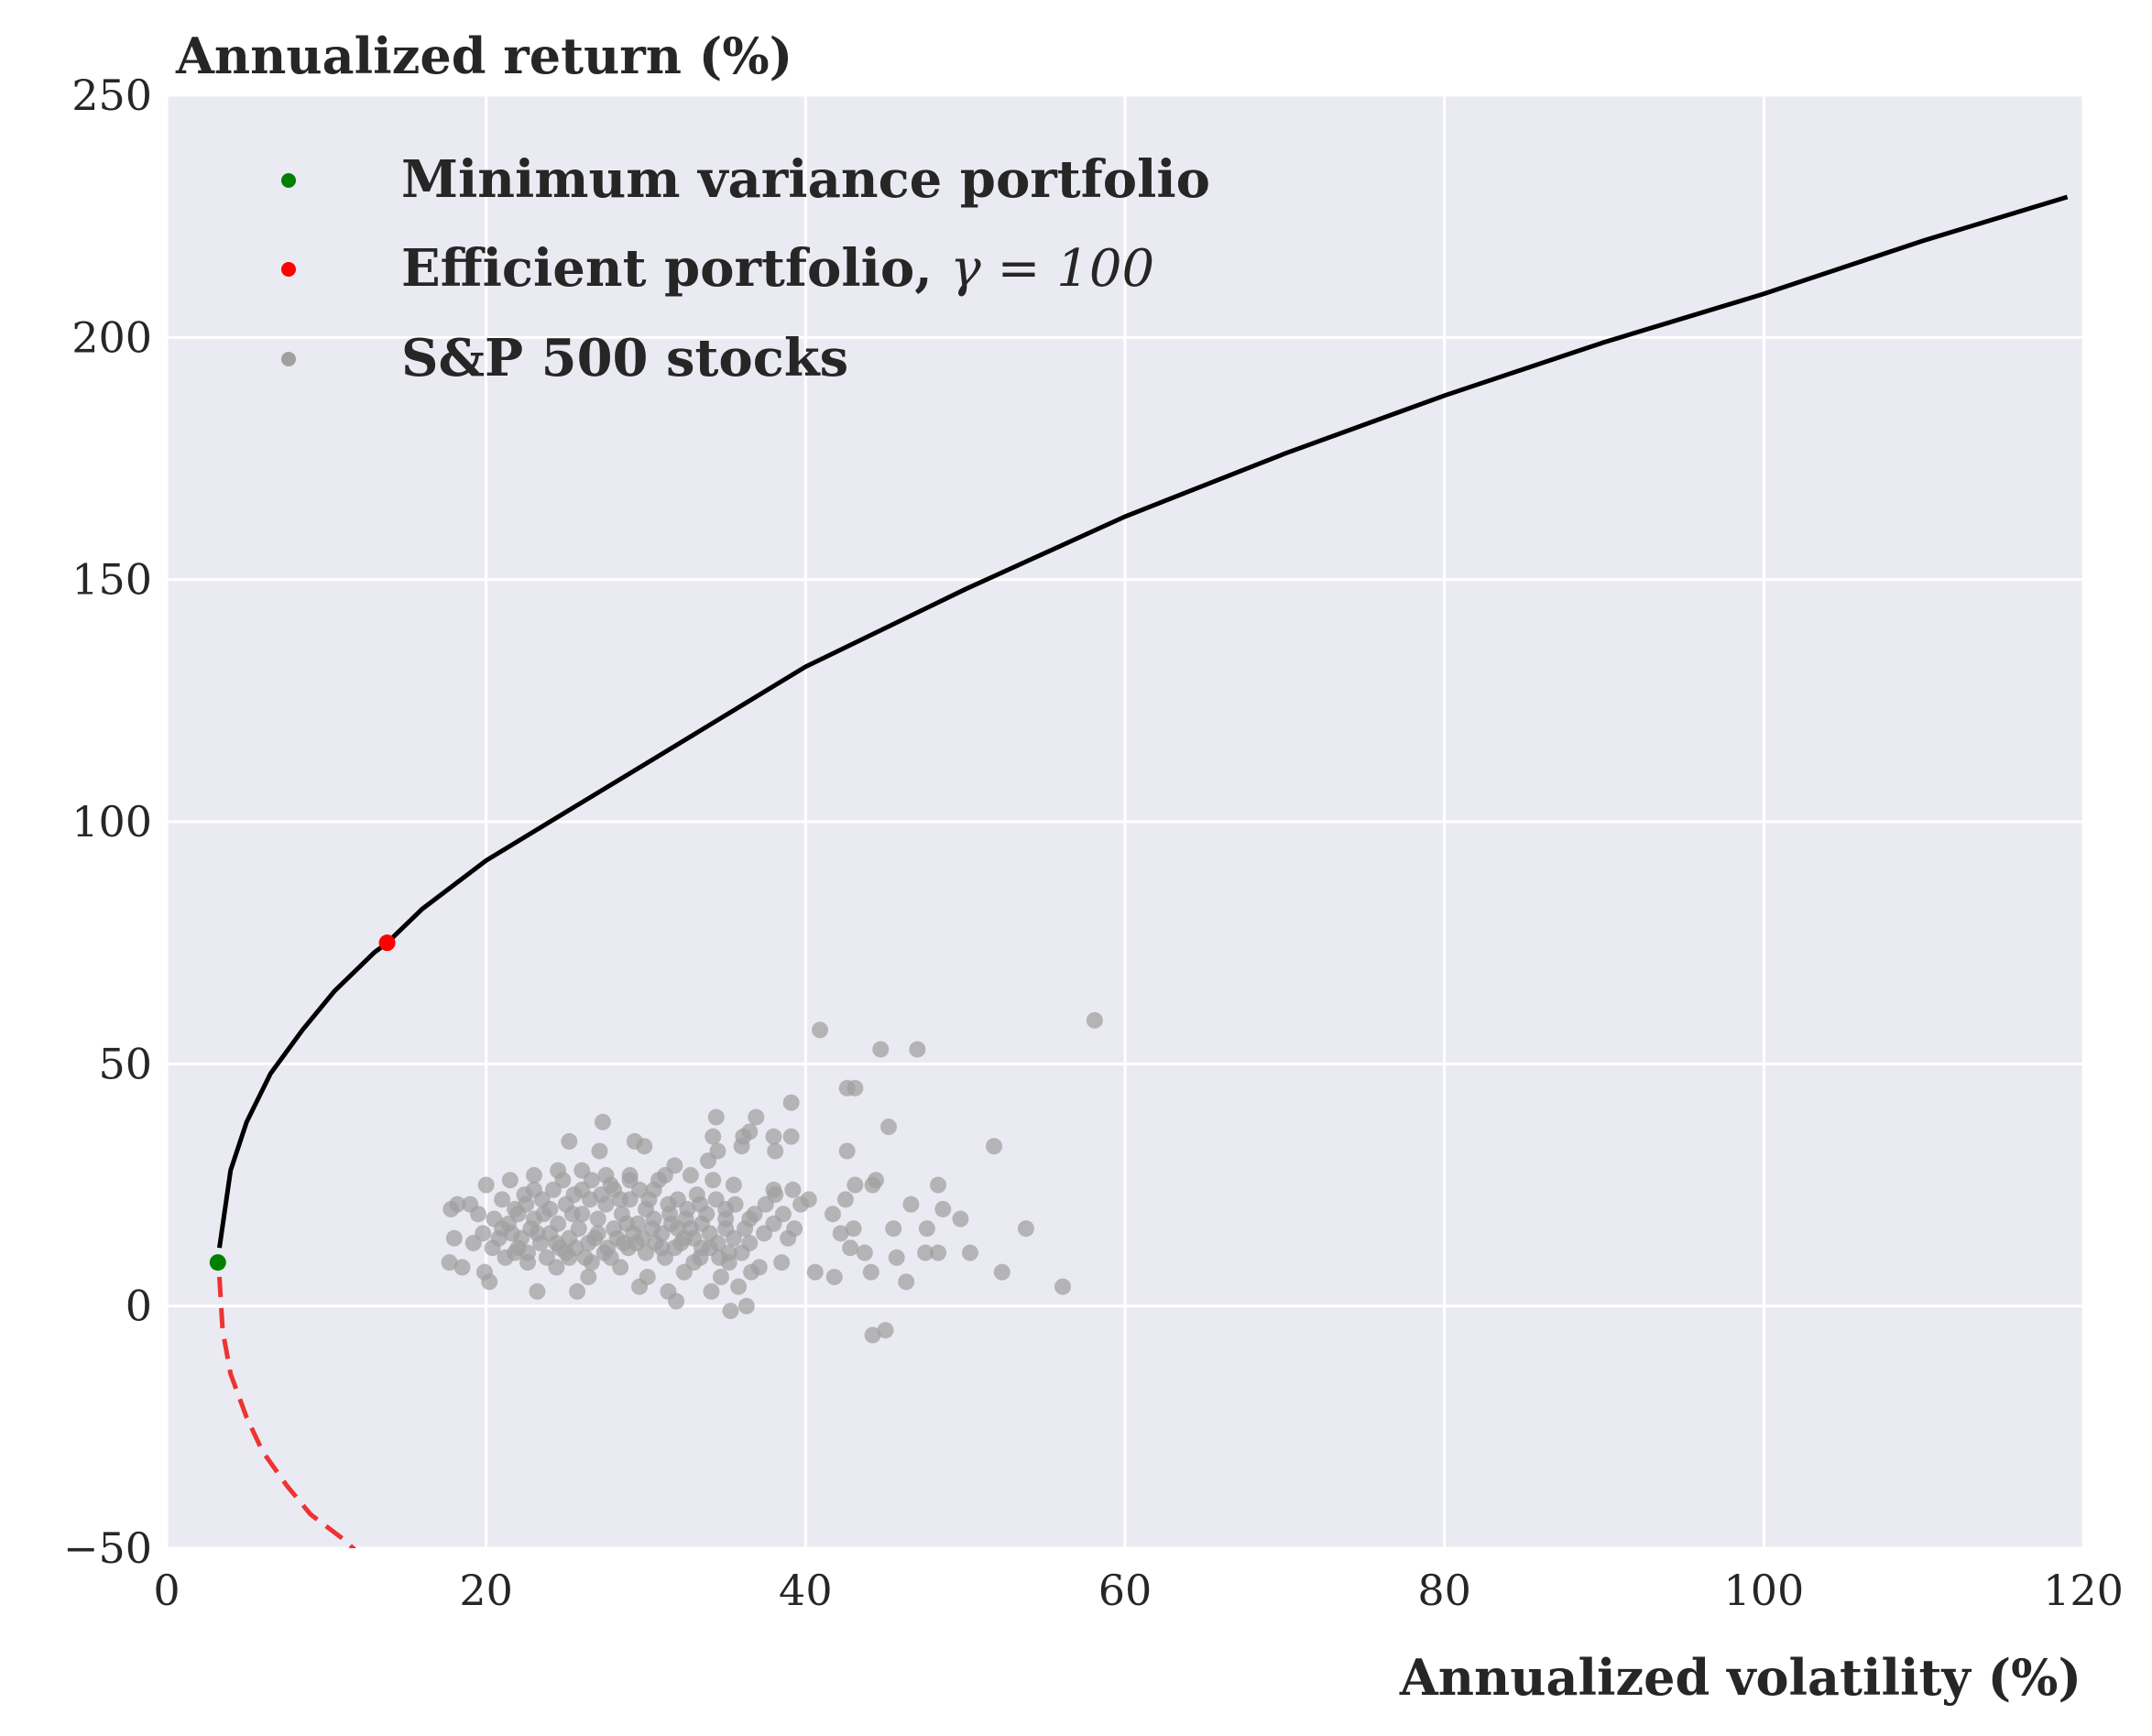 This screenshot has height=1736, width=2152. What do you see at coordinates (483, 56) in the screenshot?
I see `y-axis-title: Annualized return (%)` at bounding box center [483, 56].